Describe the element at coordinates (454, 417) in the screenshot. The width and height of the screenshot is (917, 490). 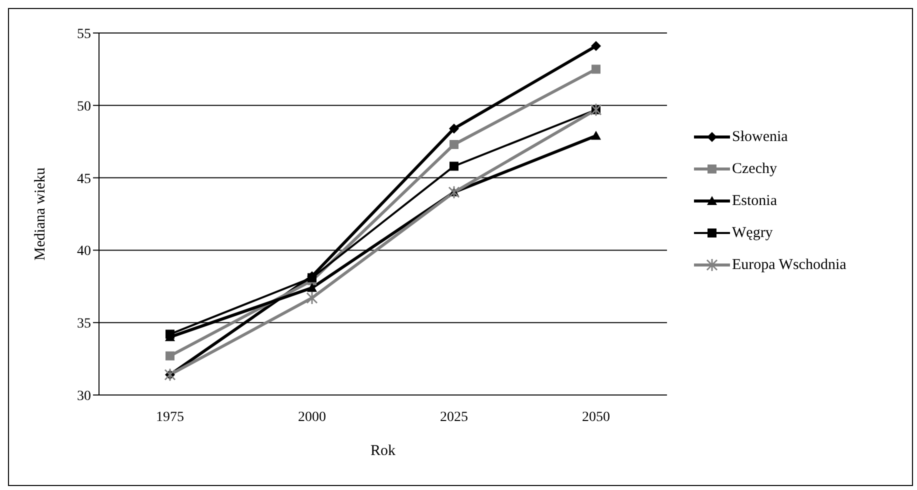
I see `x-tick-label: 2025` at that location.